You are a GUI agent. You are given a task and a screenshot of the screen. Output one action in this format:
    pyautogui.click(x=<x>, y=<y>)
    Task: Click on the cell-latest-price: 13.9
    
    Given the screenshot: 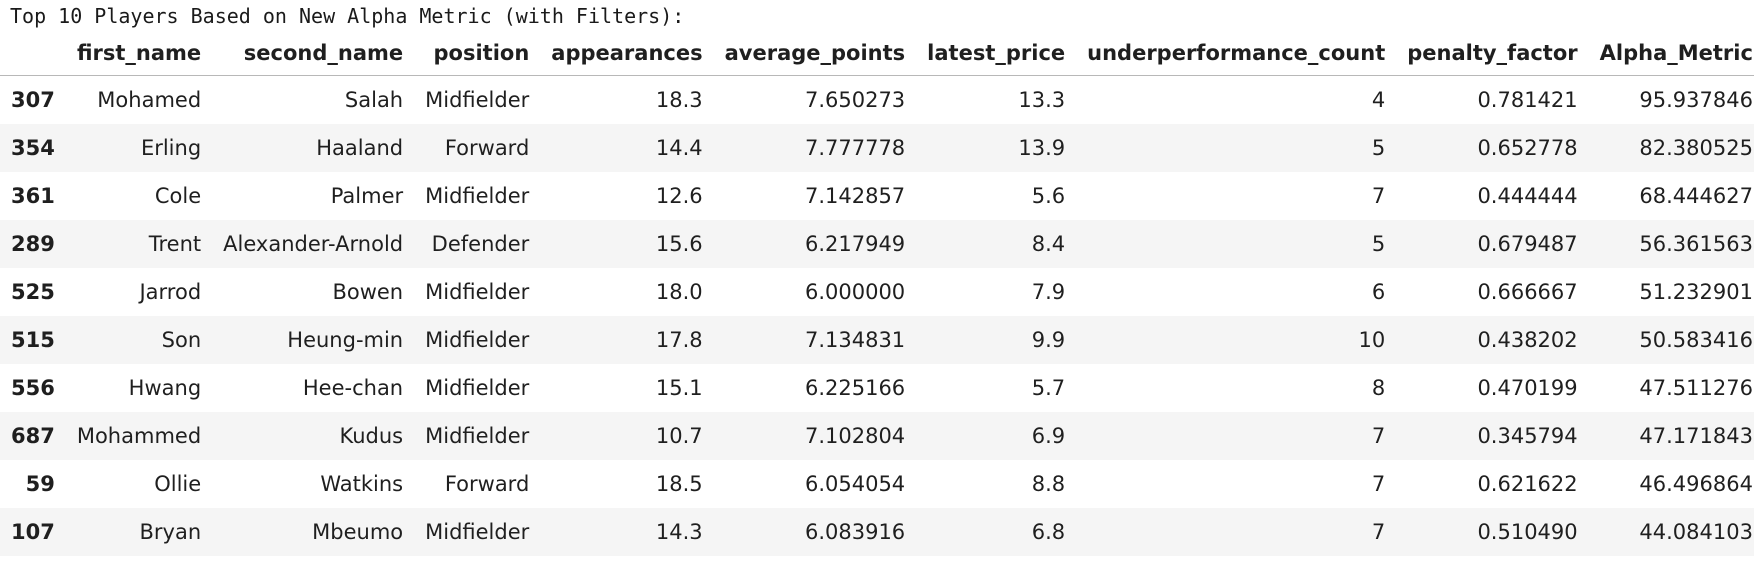 What is the action you would take?
    pyautogui.click(x=1042, y=148)
    